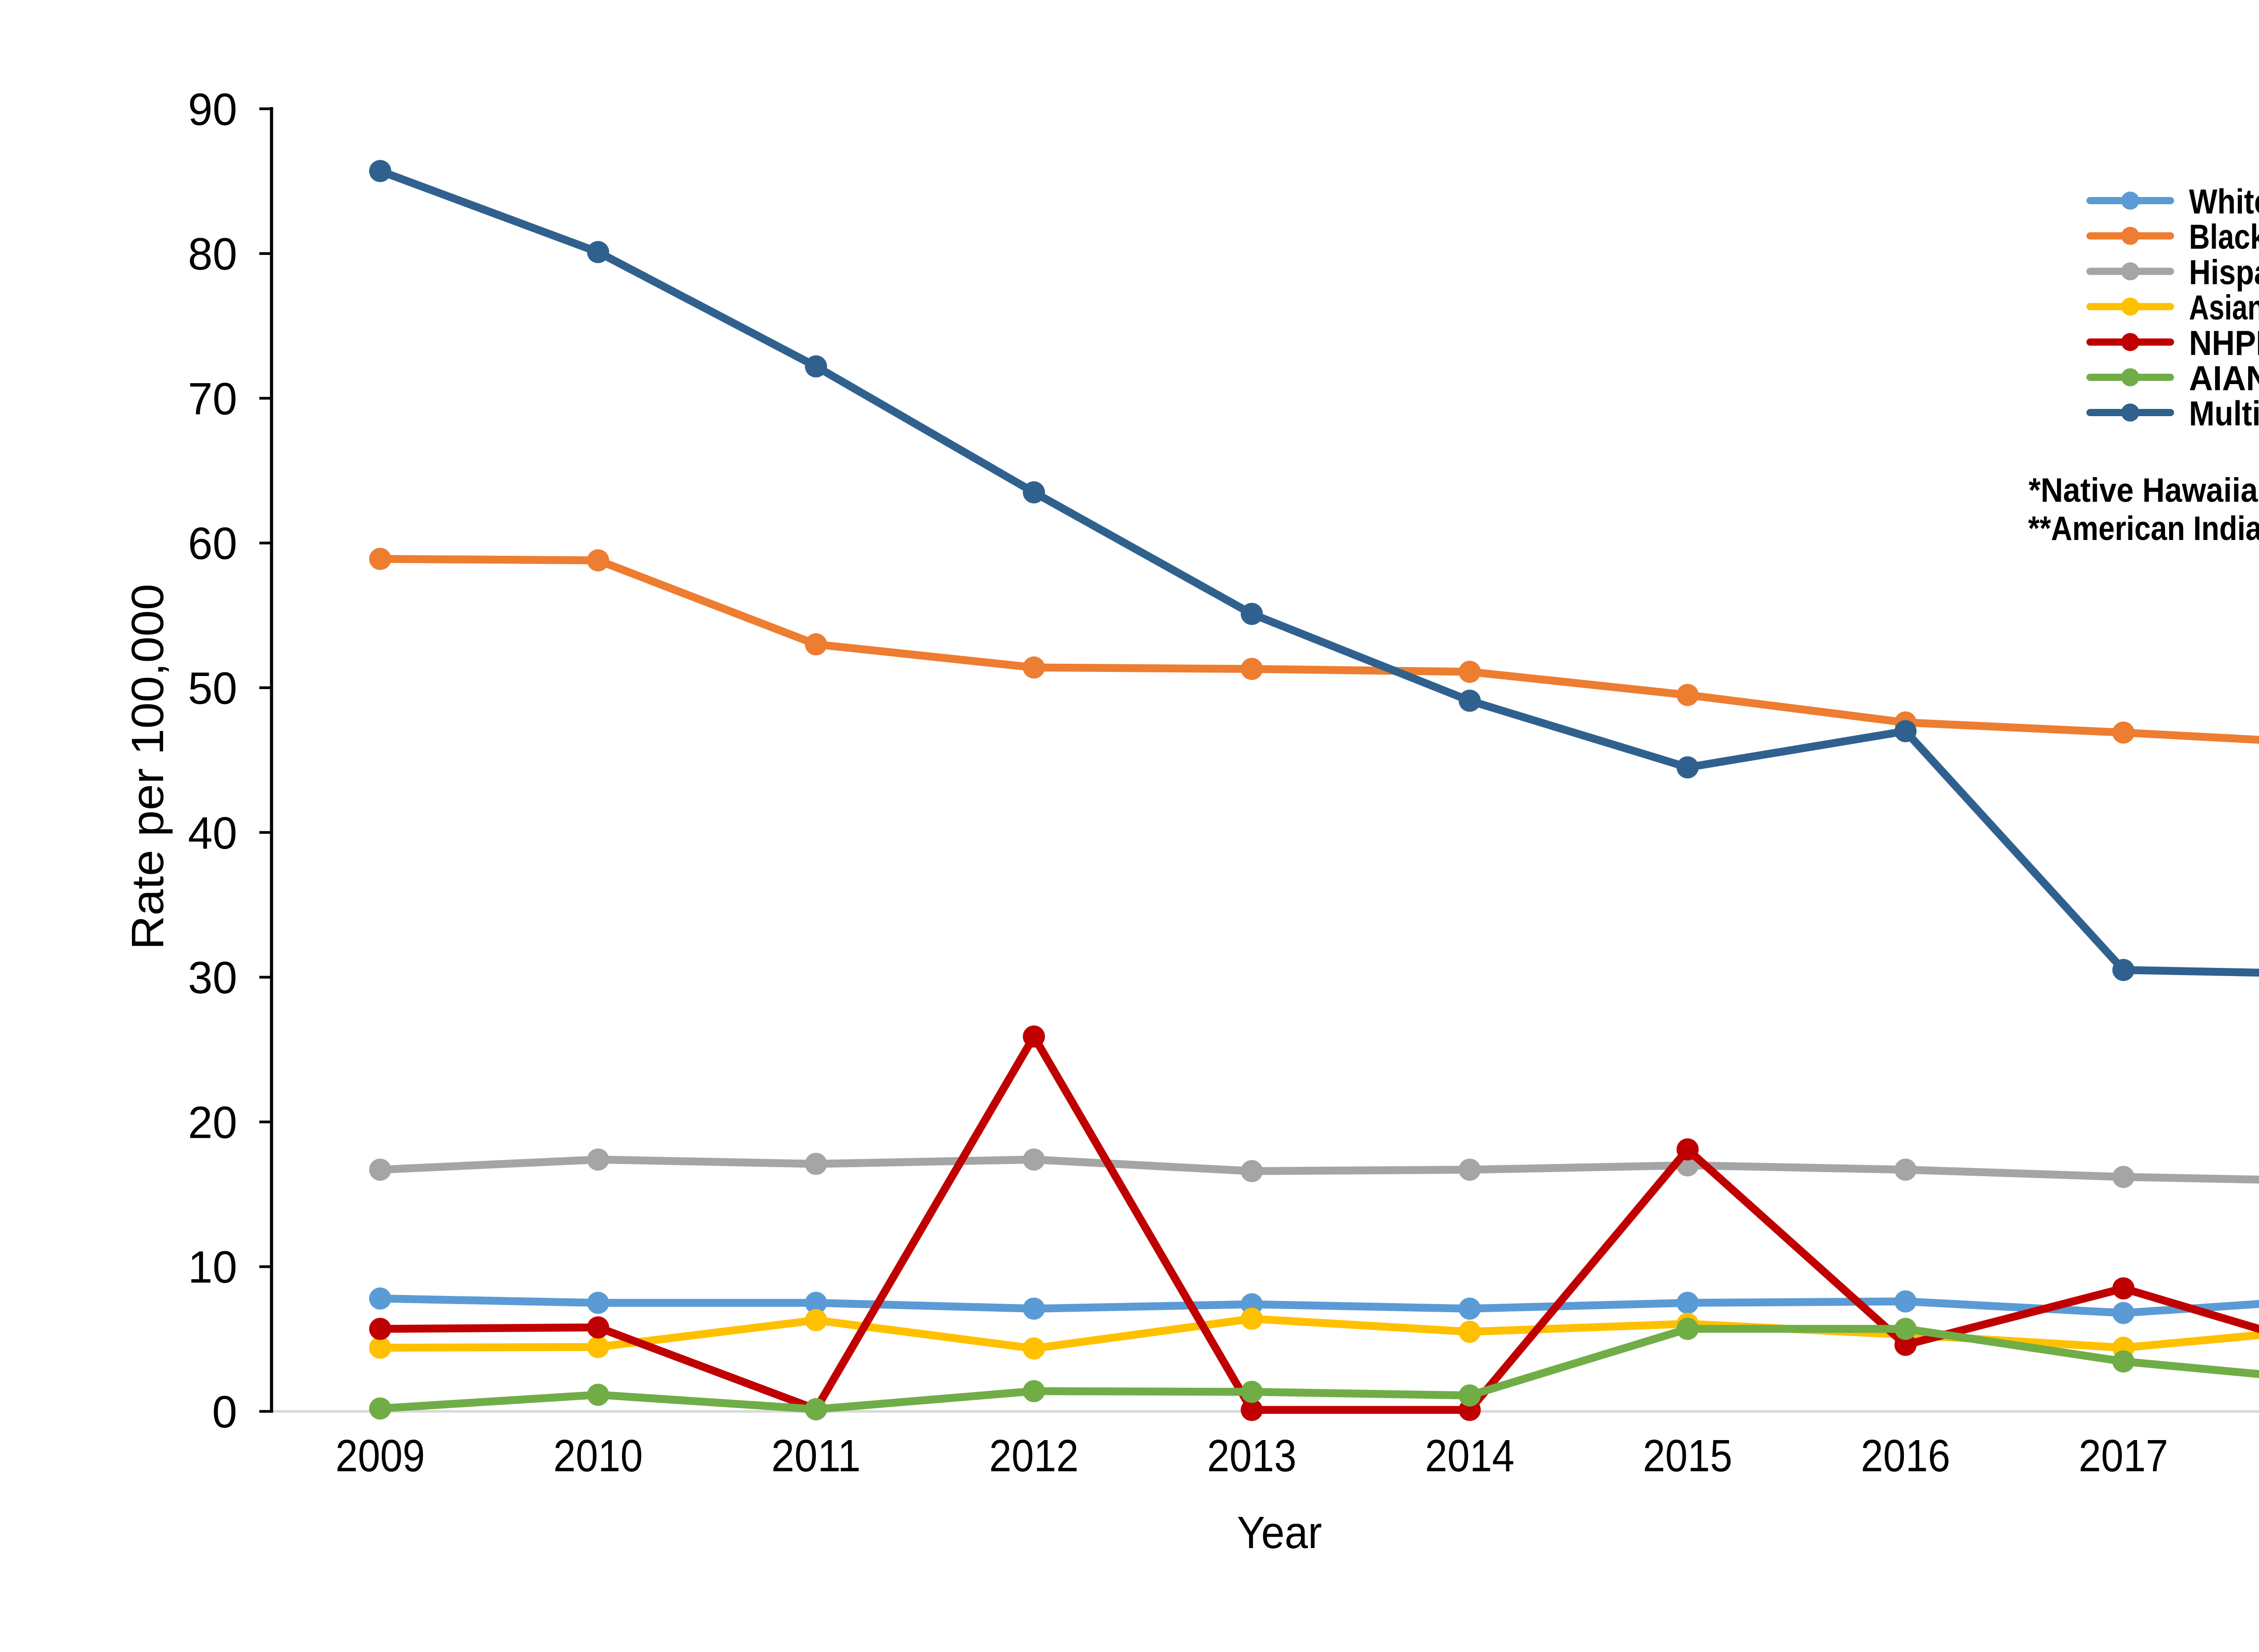 This screenshot has height=1652, width=2259. I want to click on svg-text: 2017, so click(2123, 1456).